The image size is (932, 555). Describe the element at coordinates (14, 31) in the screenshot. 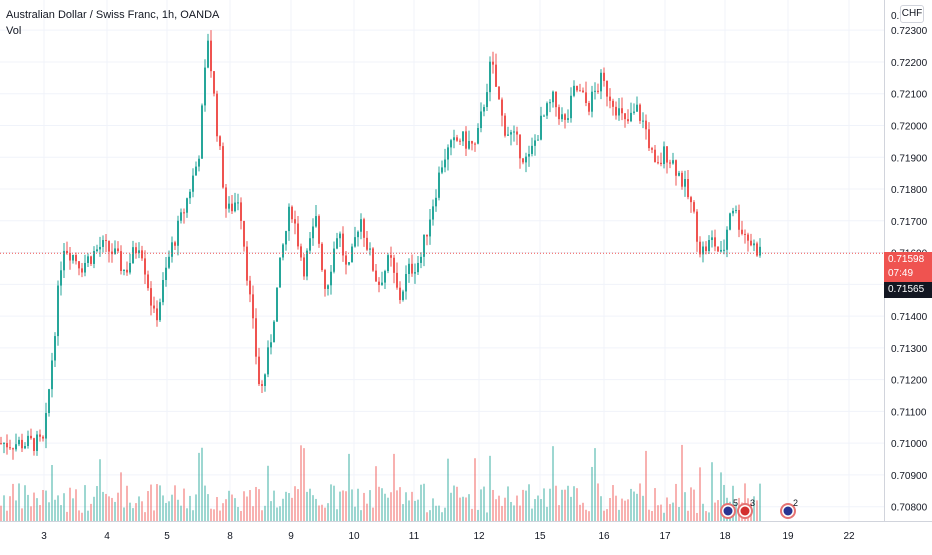

I see `volume-indicator-label: Vol` at that location.